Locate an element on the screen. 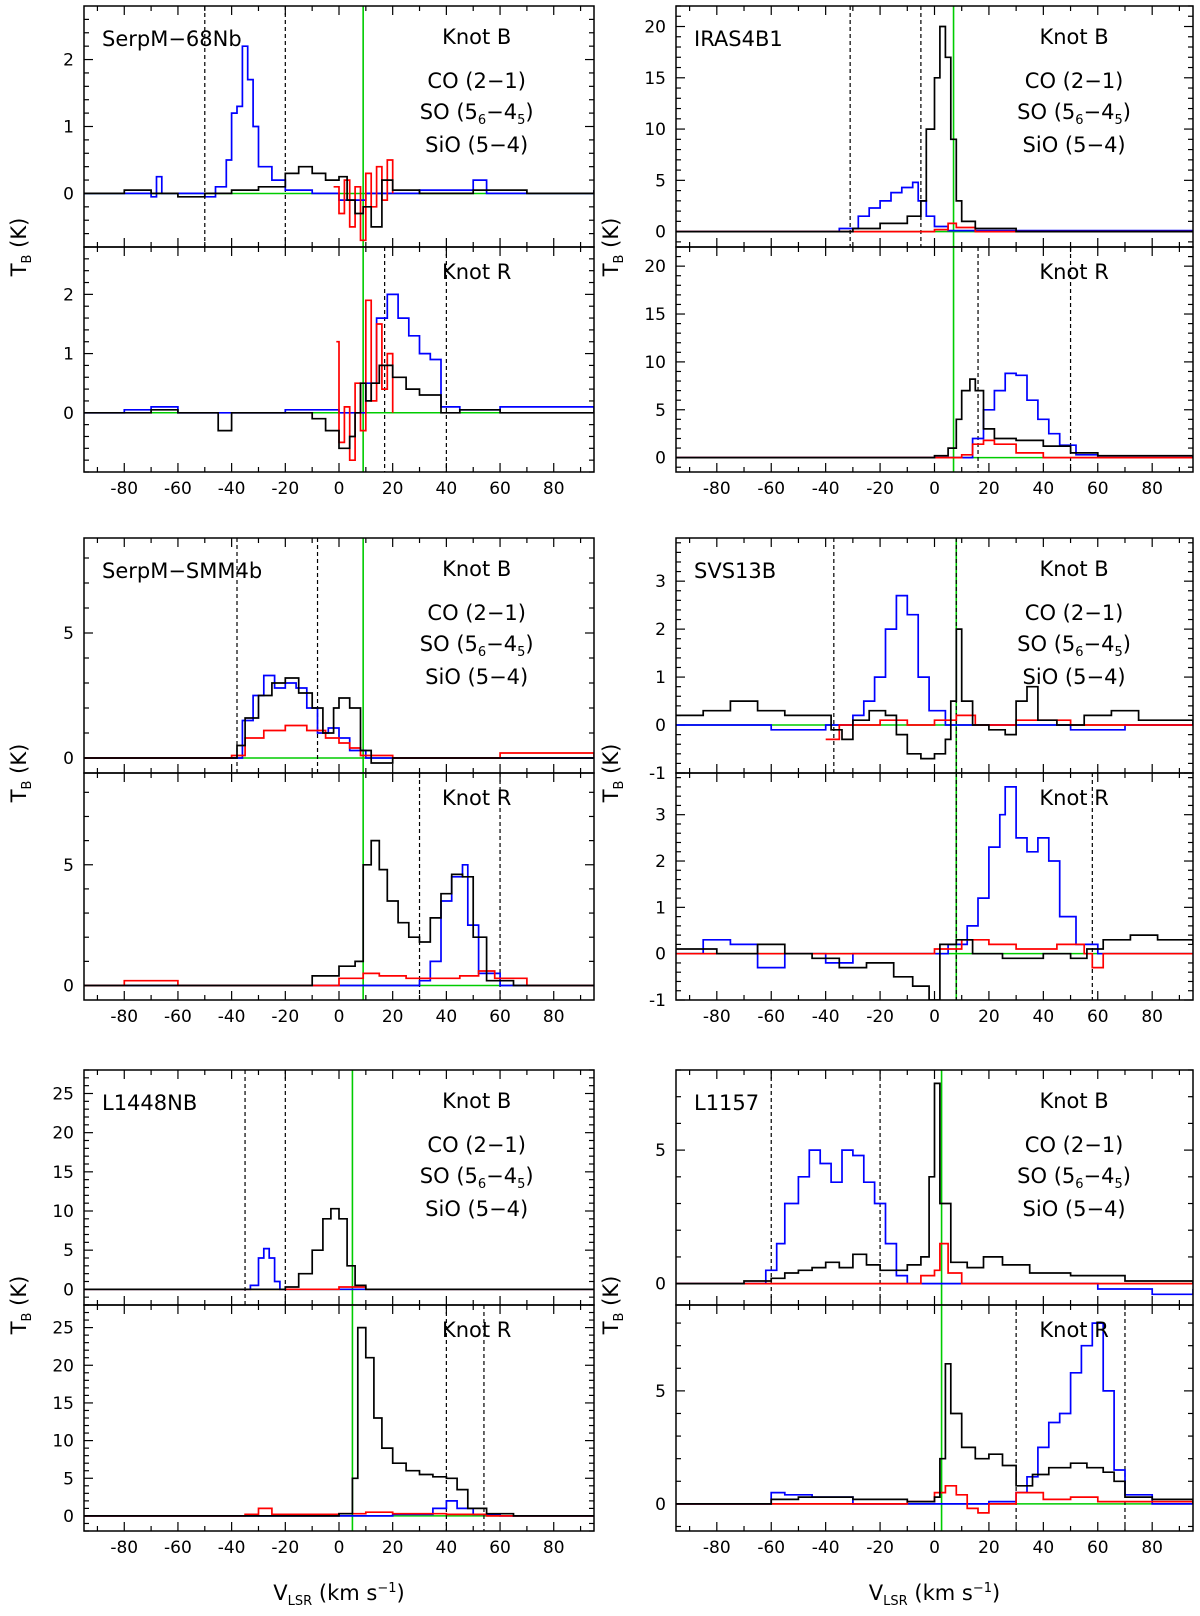  source-name: SerpM−SMM4b is located at coordinates (182, 571).